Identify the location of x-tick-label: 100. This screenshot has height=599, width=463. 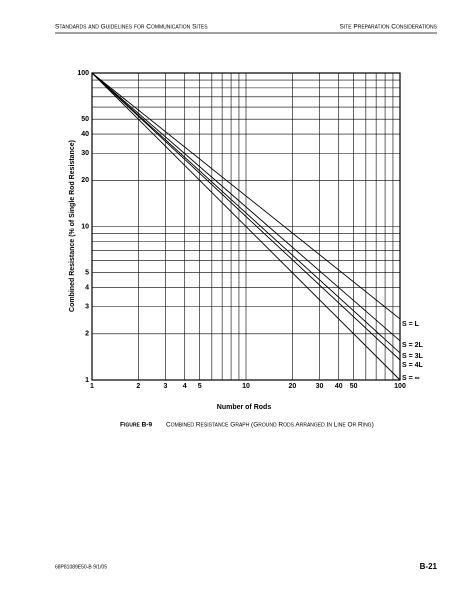
(400, 386).